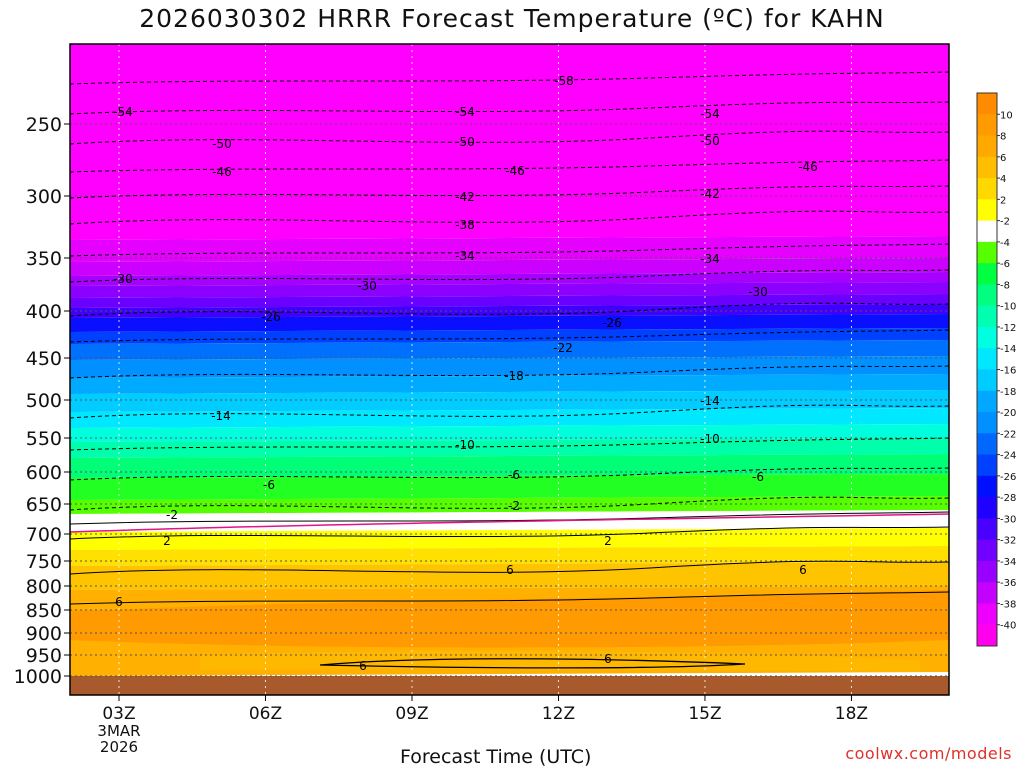  I want to click on y-tick-label: 450, so click(44, 359).